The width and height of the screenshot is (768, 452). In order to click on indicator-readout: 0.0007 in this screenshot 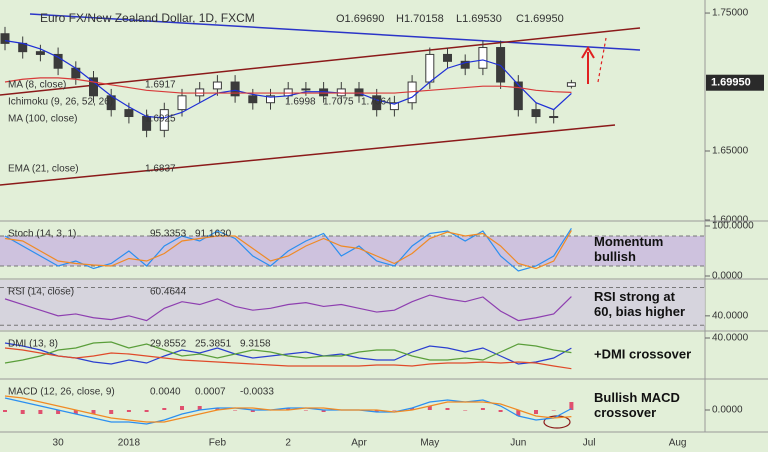, I will do `click(210, 392)`.